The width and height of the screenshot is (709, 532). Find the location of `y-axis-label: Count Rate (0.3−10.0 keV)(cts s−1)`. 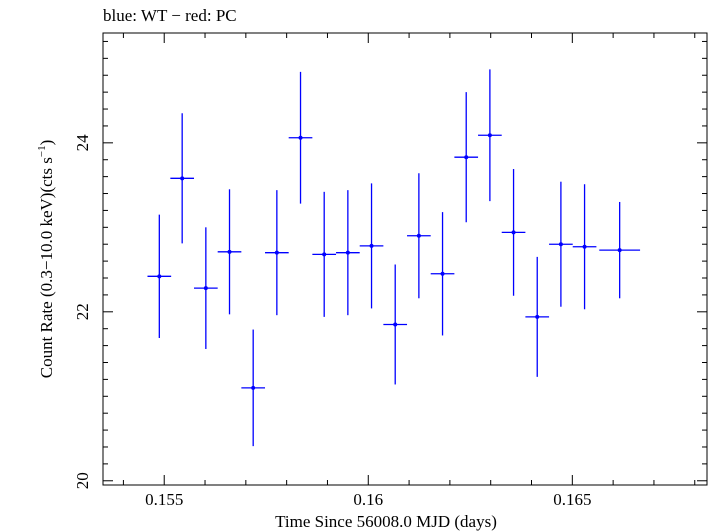

y-axis-label: Count Rate (0.3−10.0 keV)(cts s−1) is located at coordinates (46, 259).